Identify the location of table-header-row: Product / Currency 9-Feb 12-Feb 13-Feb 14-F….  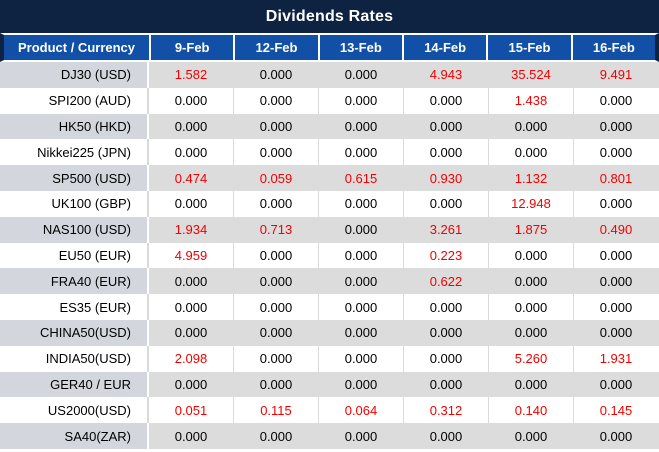
(329, 47).